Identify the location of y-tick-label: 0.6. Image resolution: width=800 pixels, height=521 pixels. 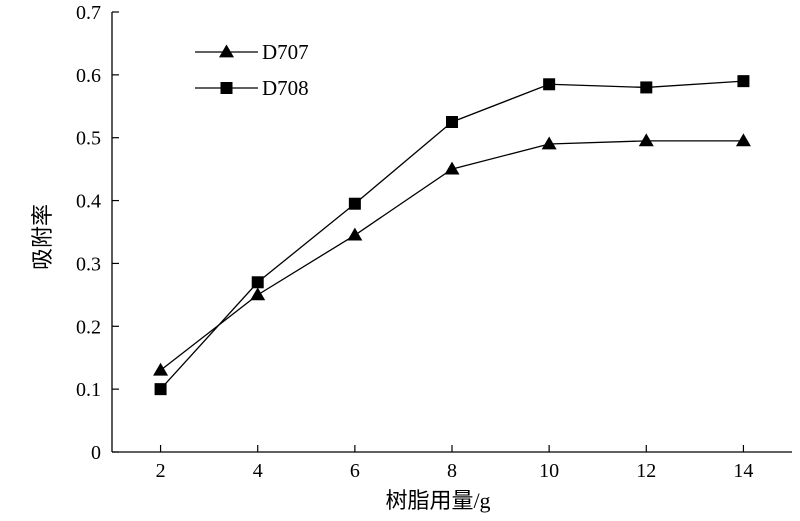
(88, 76).